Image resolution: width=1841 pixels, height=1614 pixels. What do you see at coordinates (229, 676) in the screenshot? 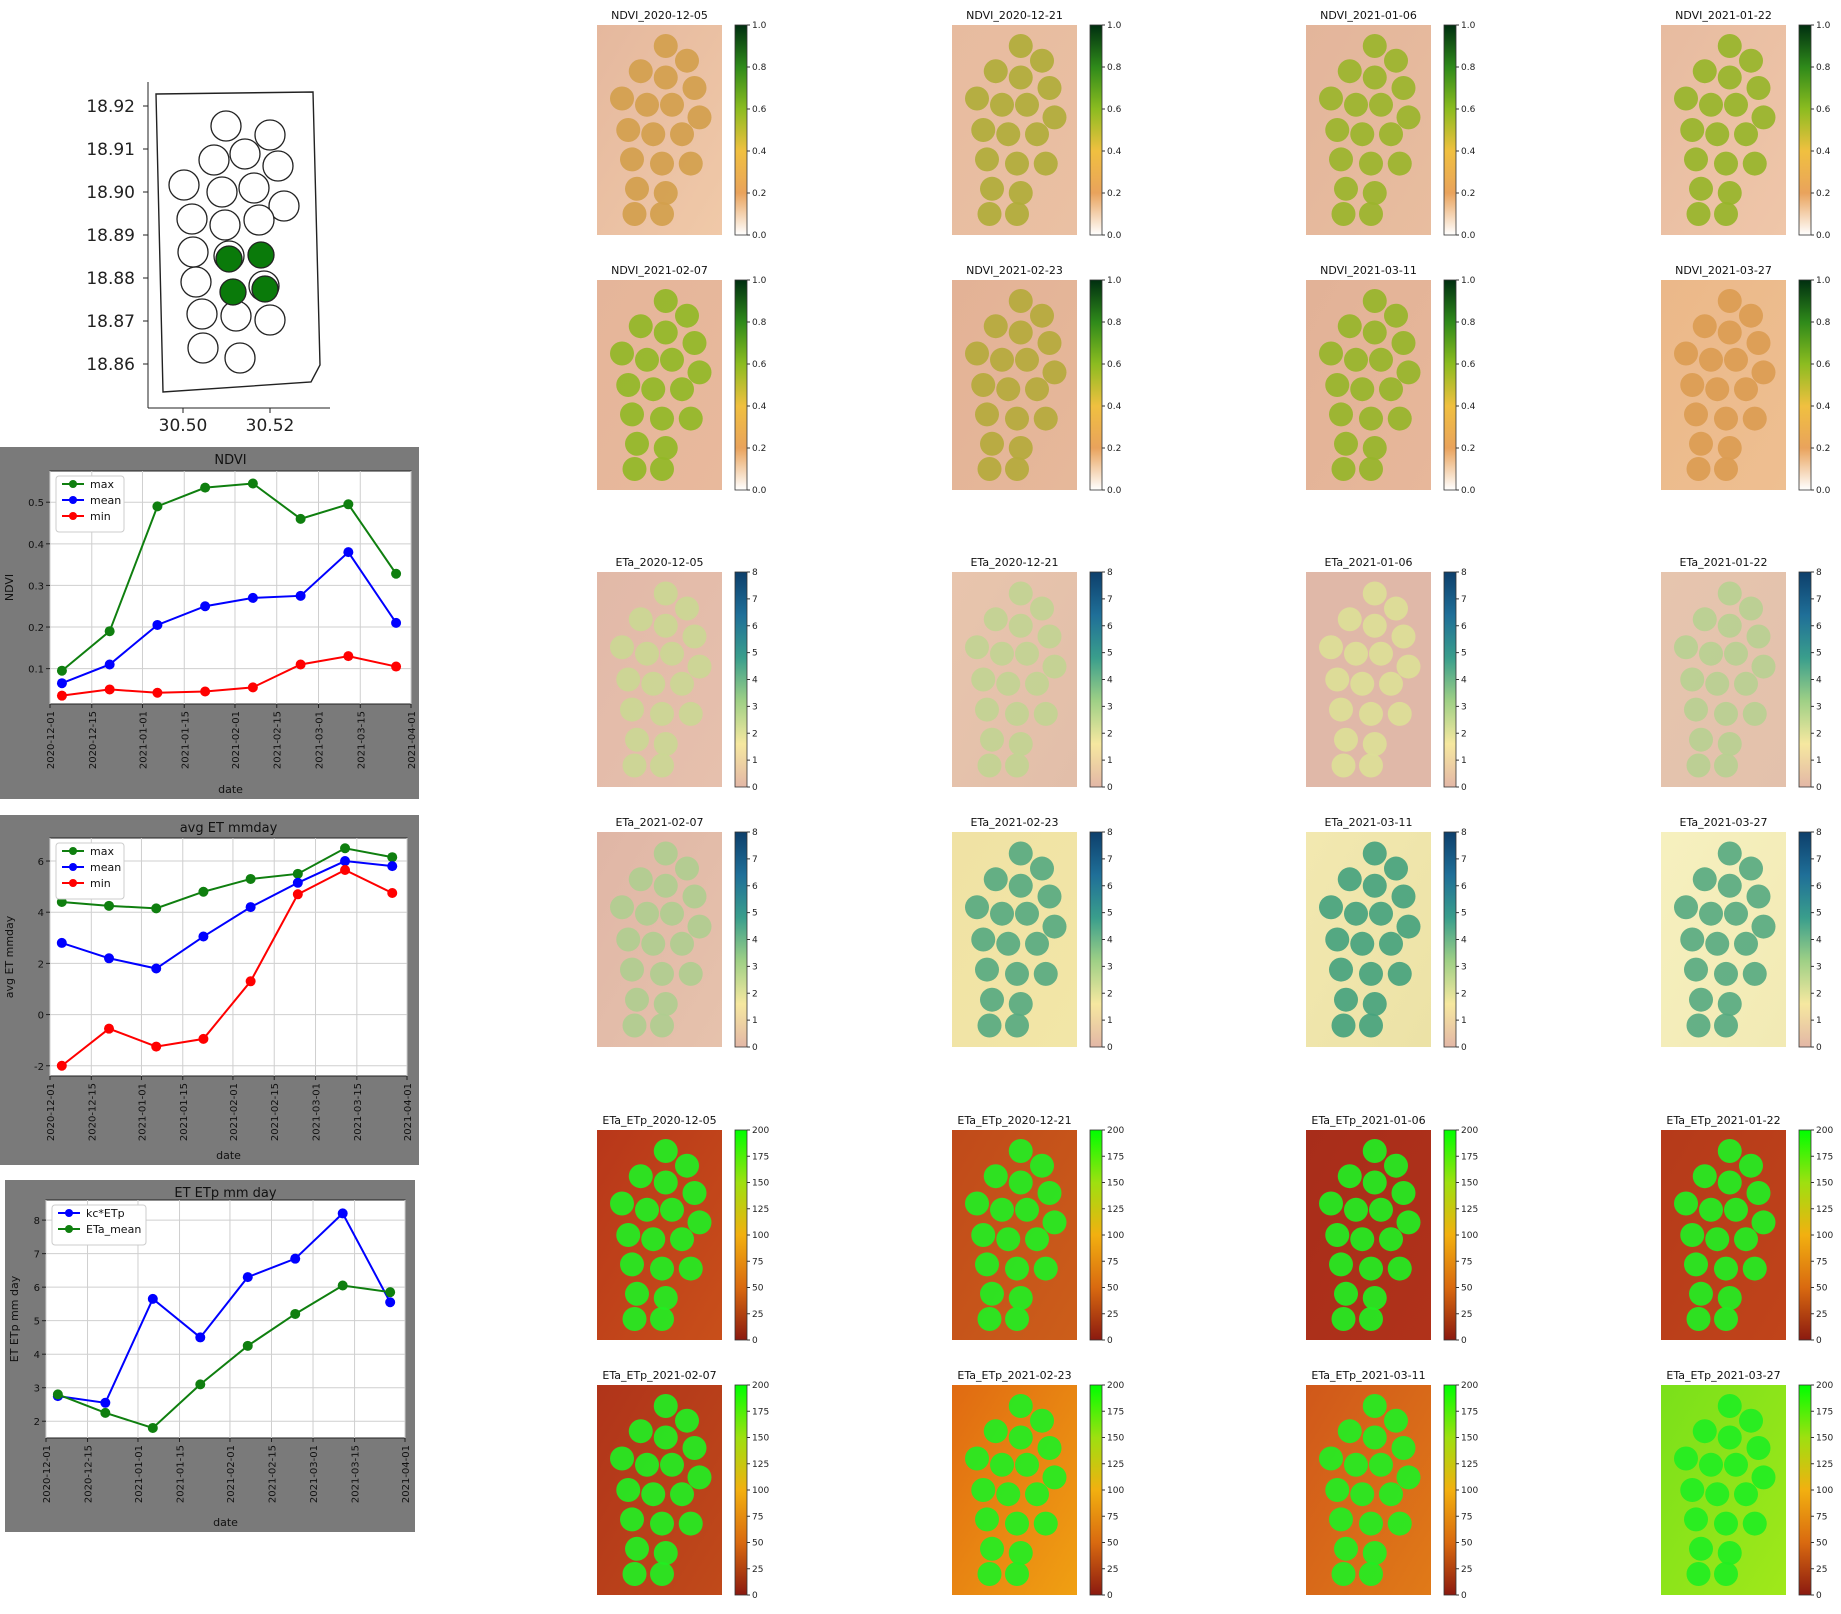
I see `series-line-min` at bounding box center [229, 676].